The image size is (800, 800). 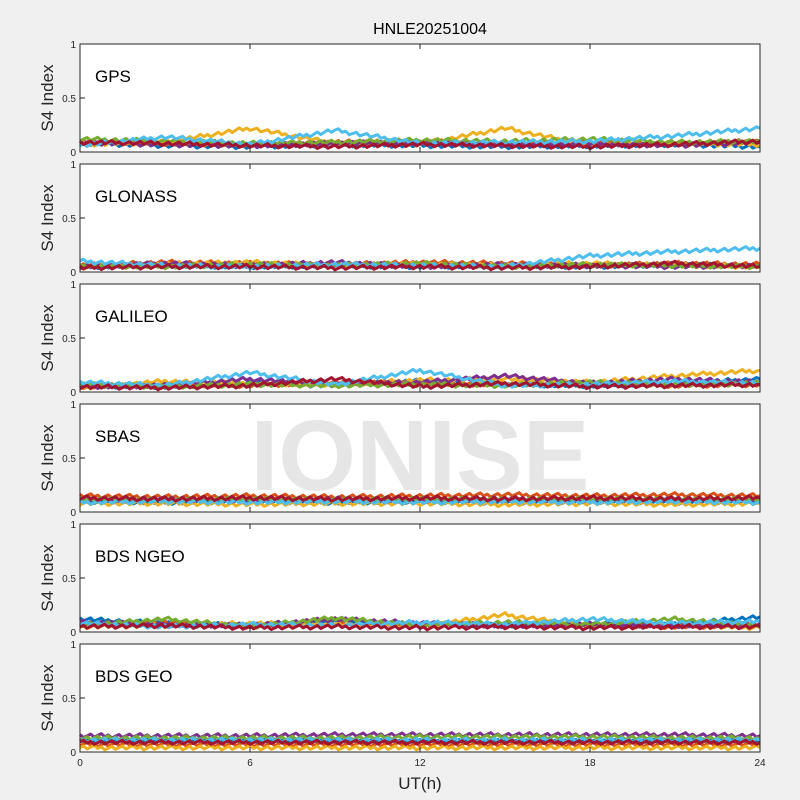 I want to click on figure-title: HNLE20251004, so click(x=430, y=29).